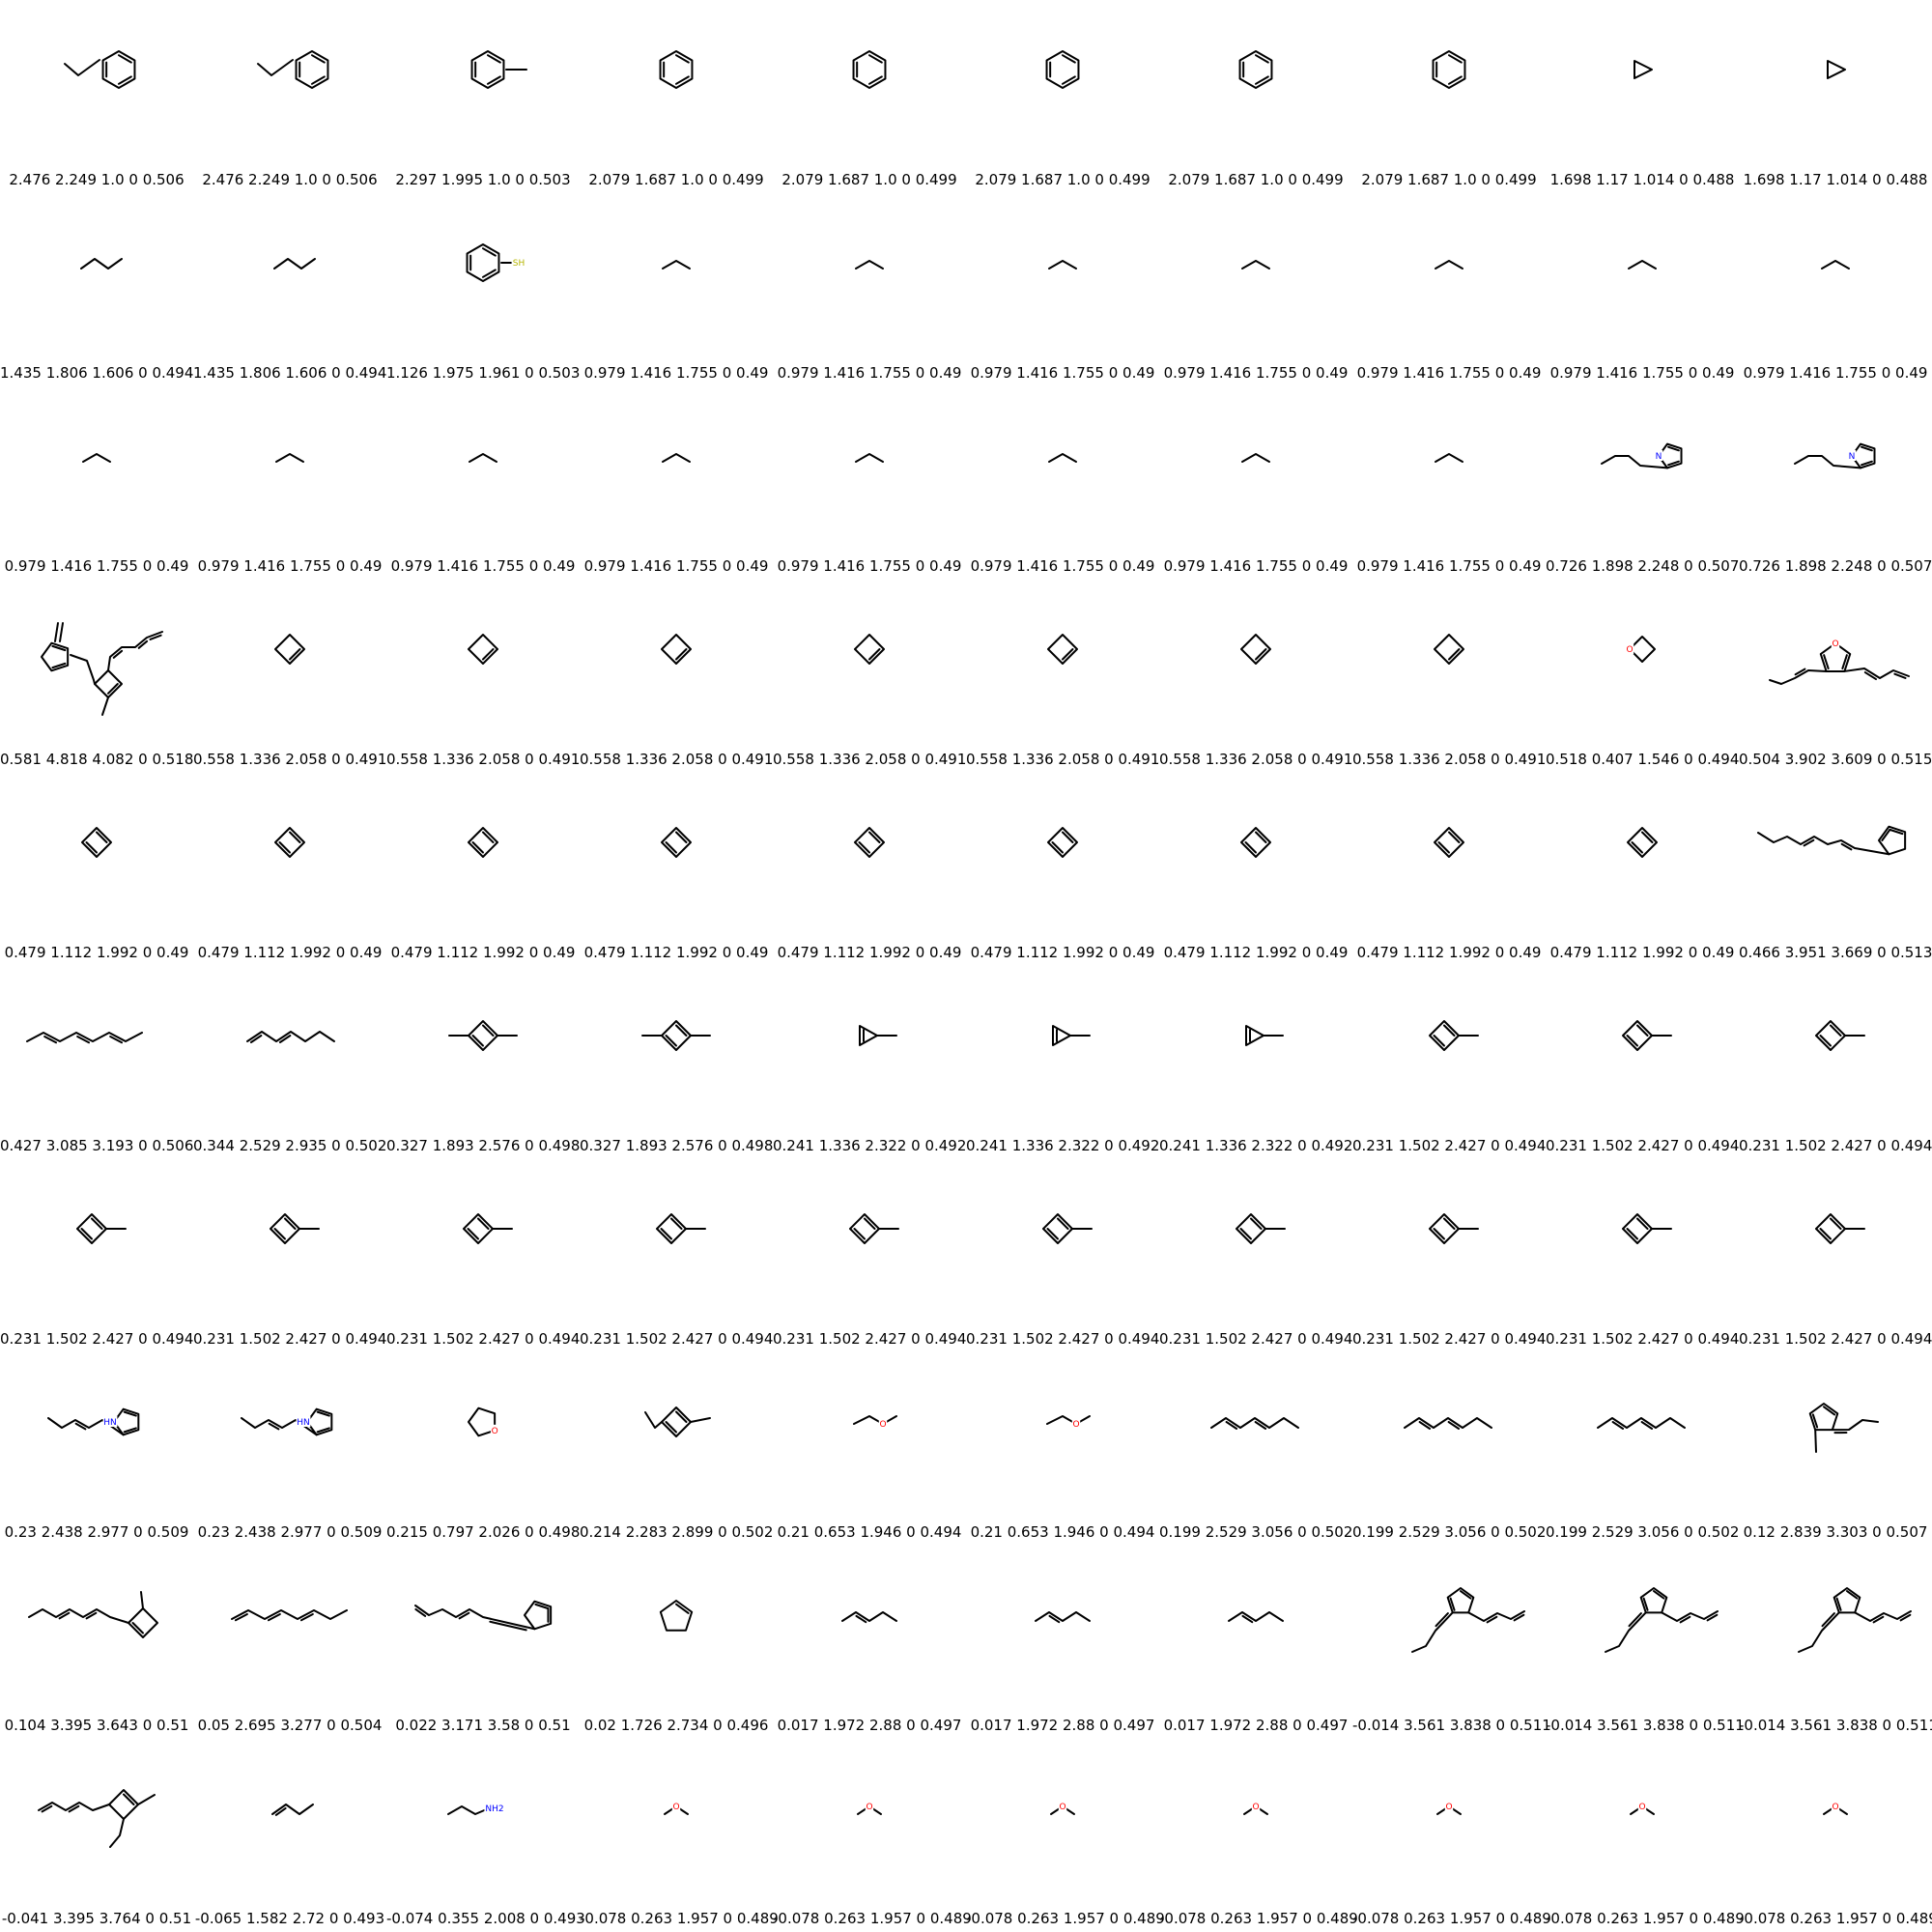  I want to click on molecule-score-label: 0.12 2.839 3.303 0 0.507, so click(1835, 1532).